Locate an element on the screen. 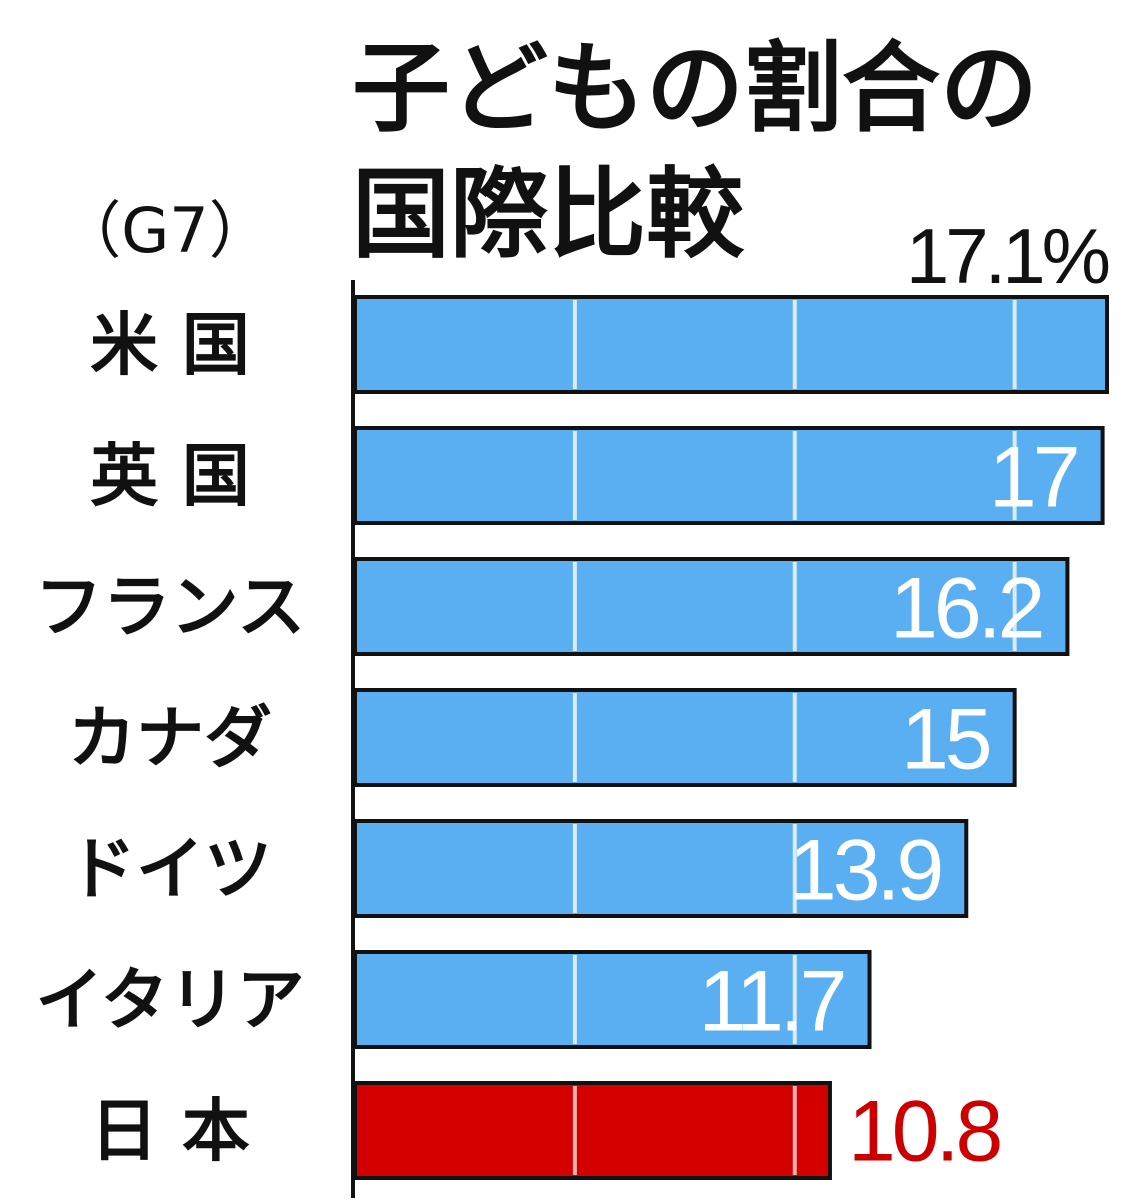  category-label-1: 英 国 is located at coordinates (170, 477).